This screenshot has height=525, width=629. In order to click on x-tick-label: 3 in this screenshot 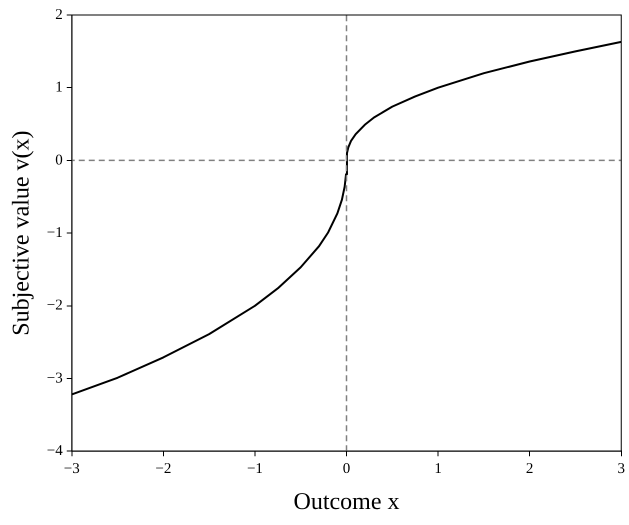, I will do `click(621, 469)`.